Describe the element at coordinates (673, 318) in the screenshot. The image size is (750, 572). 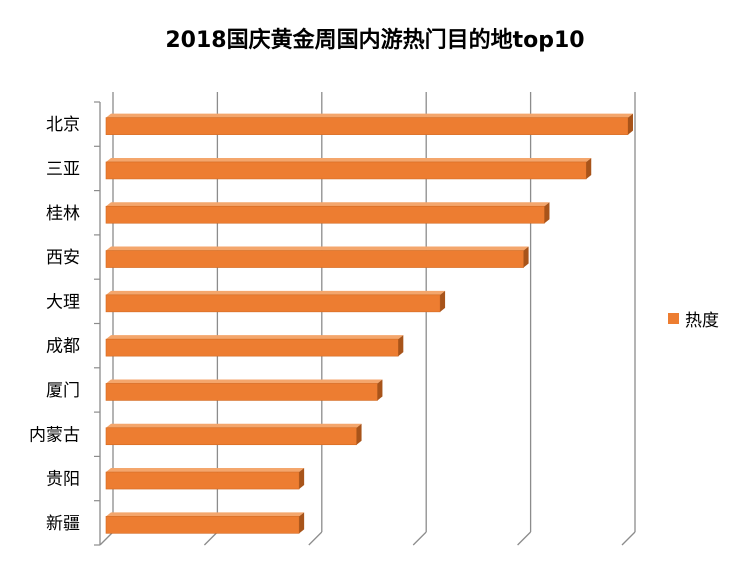
I see `legend-swatch` at that location.